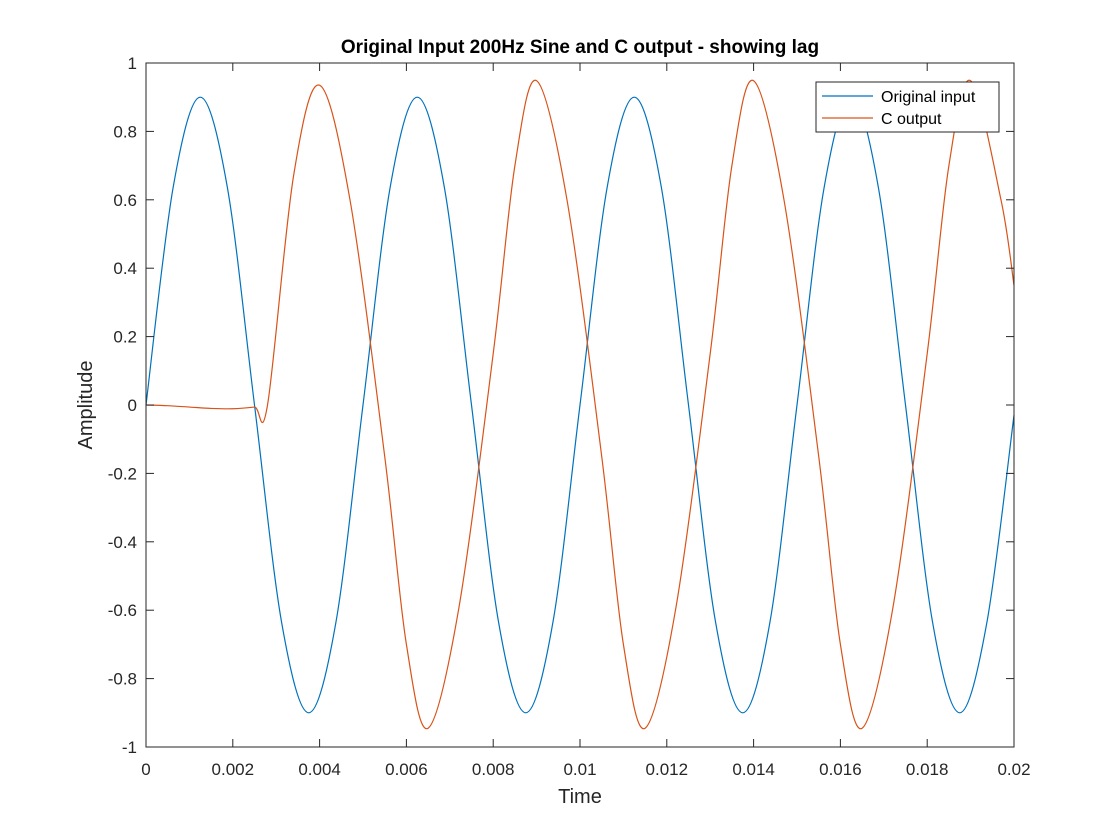 The image size is (1120, 840). I want to click on y-axis-title: Amplitude, so click(86, 405).